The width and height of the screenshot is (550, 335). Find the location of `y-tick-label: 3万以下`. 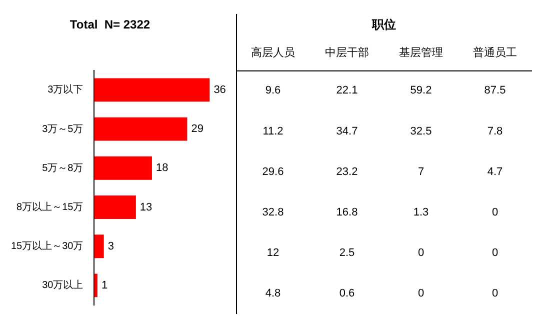

y-tick-label: 3万以下 is located at coordinates (66, 90).